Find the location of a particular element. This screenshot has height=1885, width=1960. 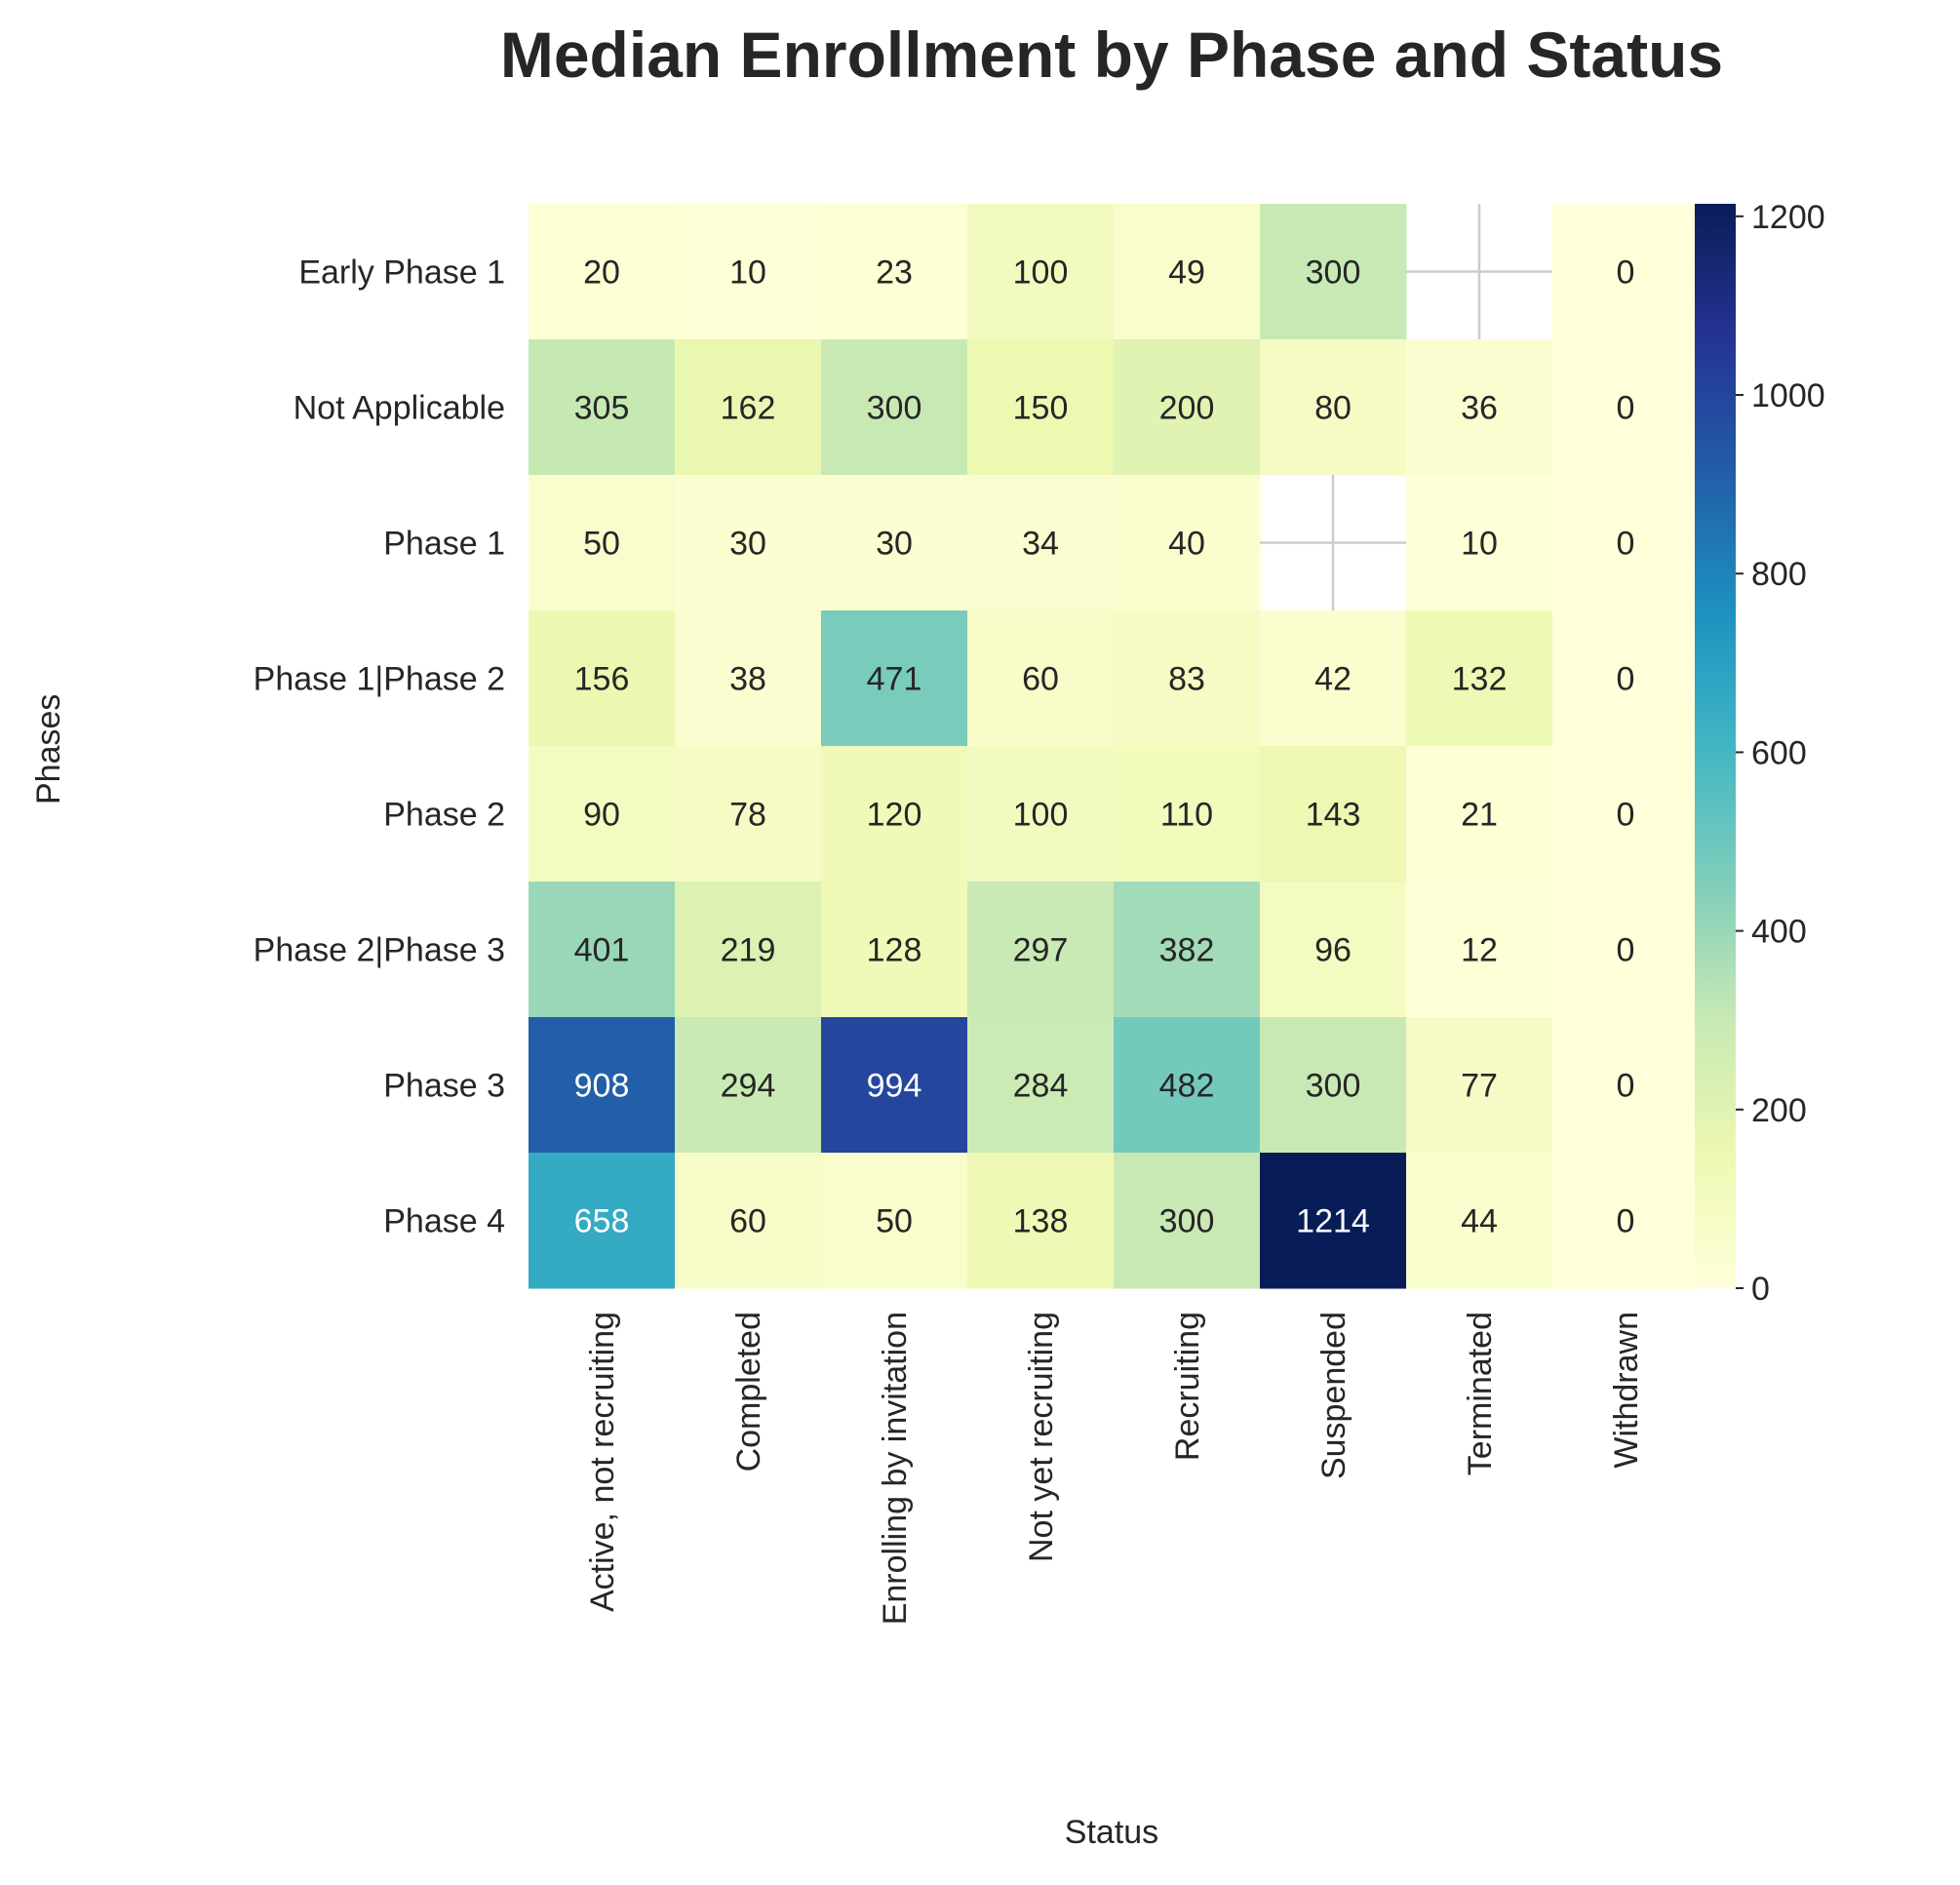

cell-value-label: 471 is located at coordinates (894, 679).